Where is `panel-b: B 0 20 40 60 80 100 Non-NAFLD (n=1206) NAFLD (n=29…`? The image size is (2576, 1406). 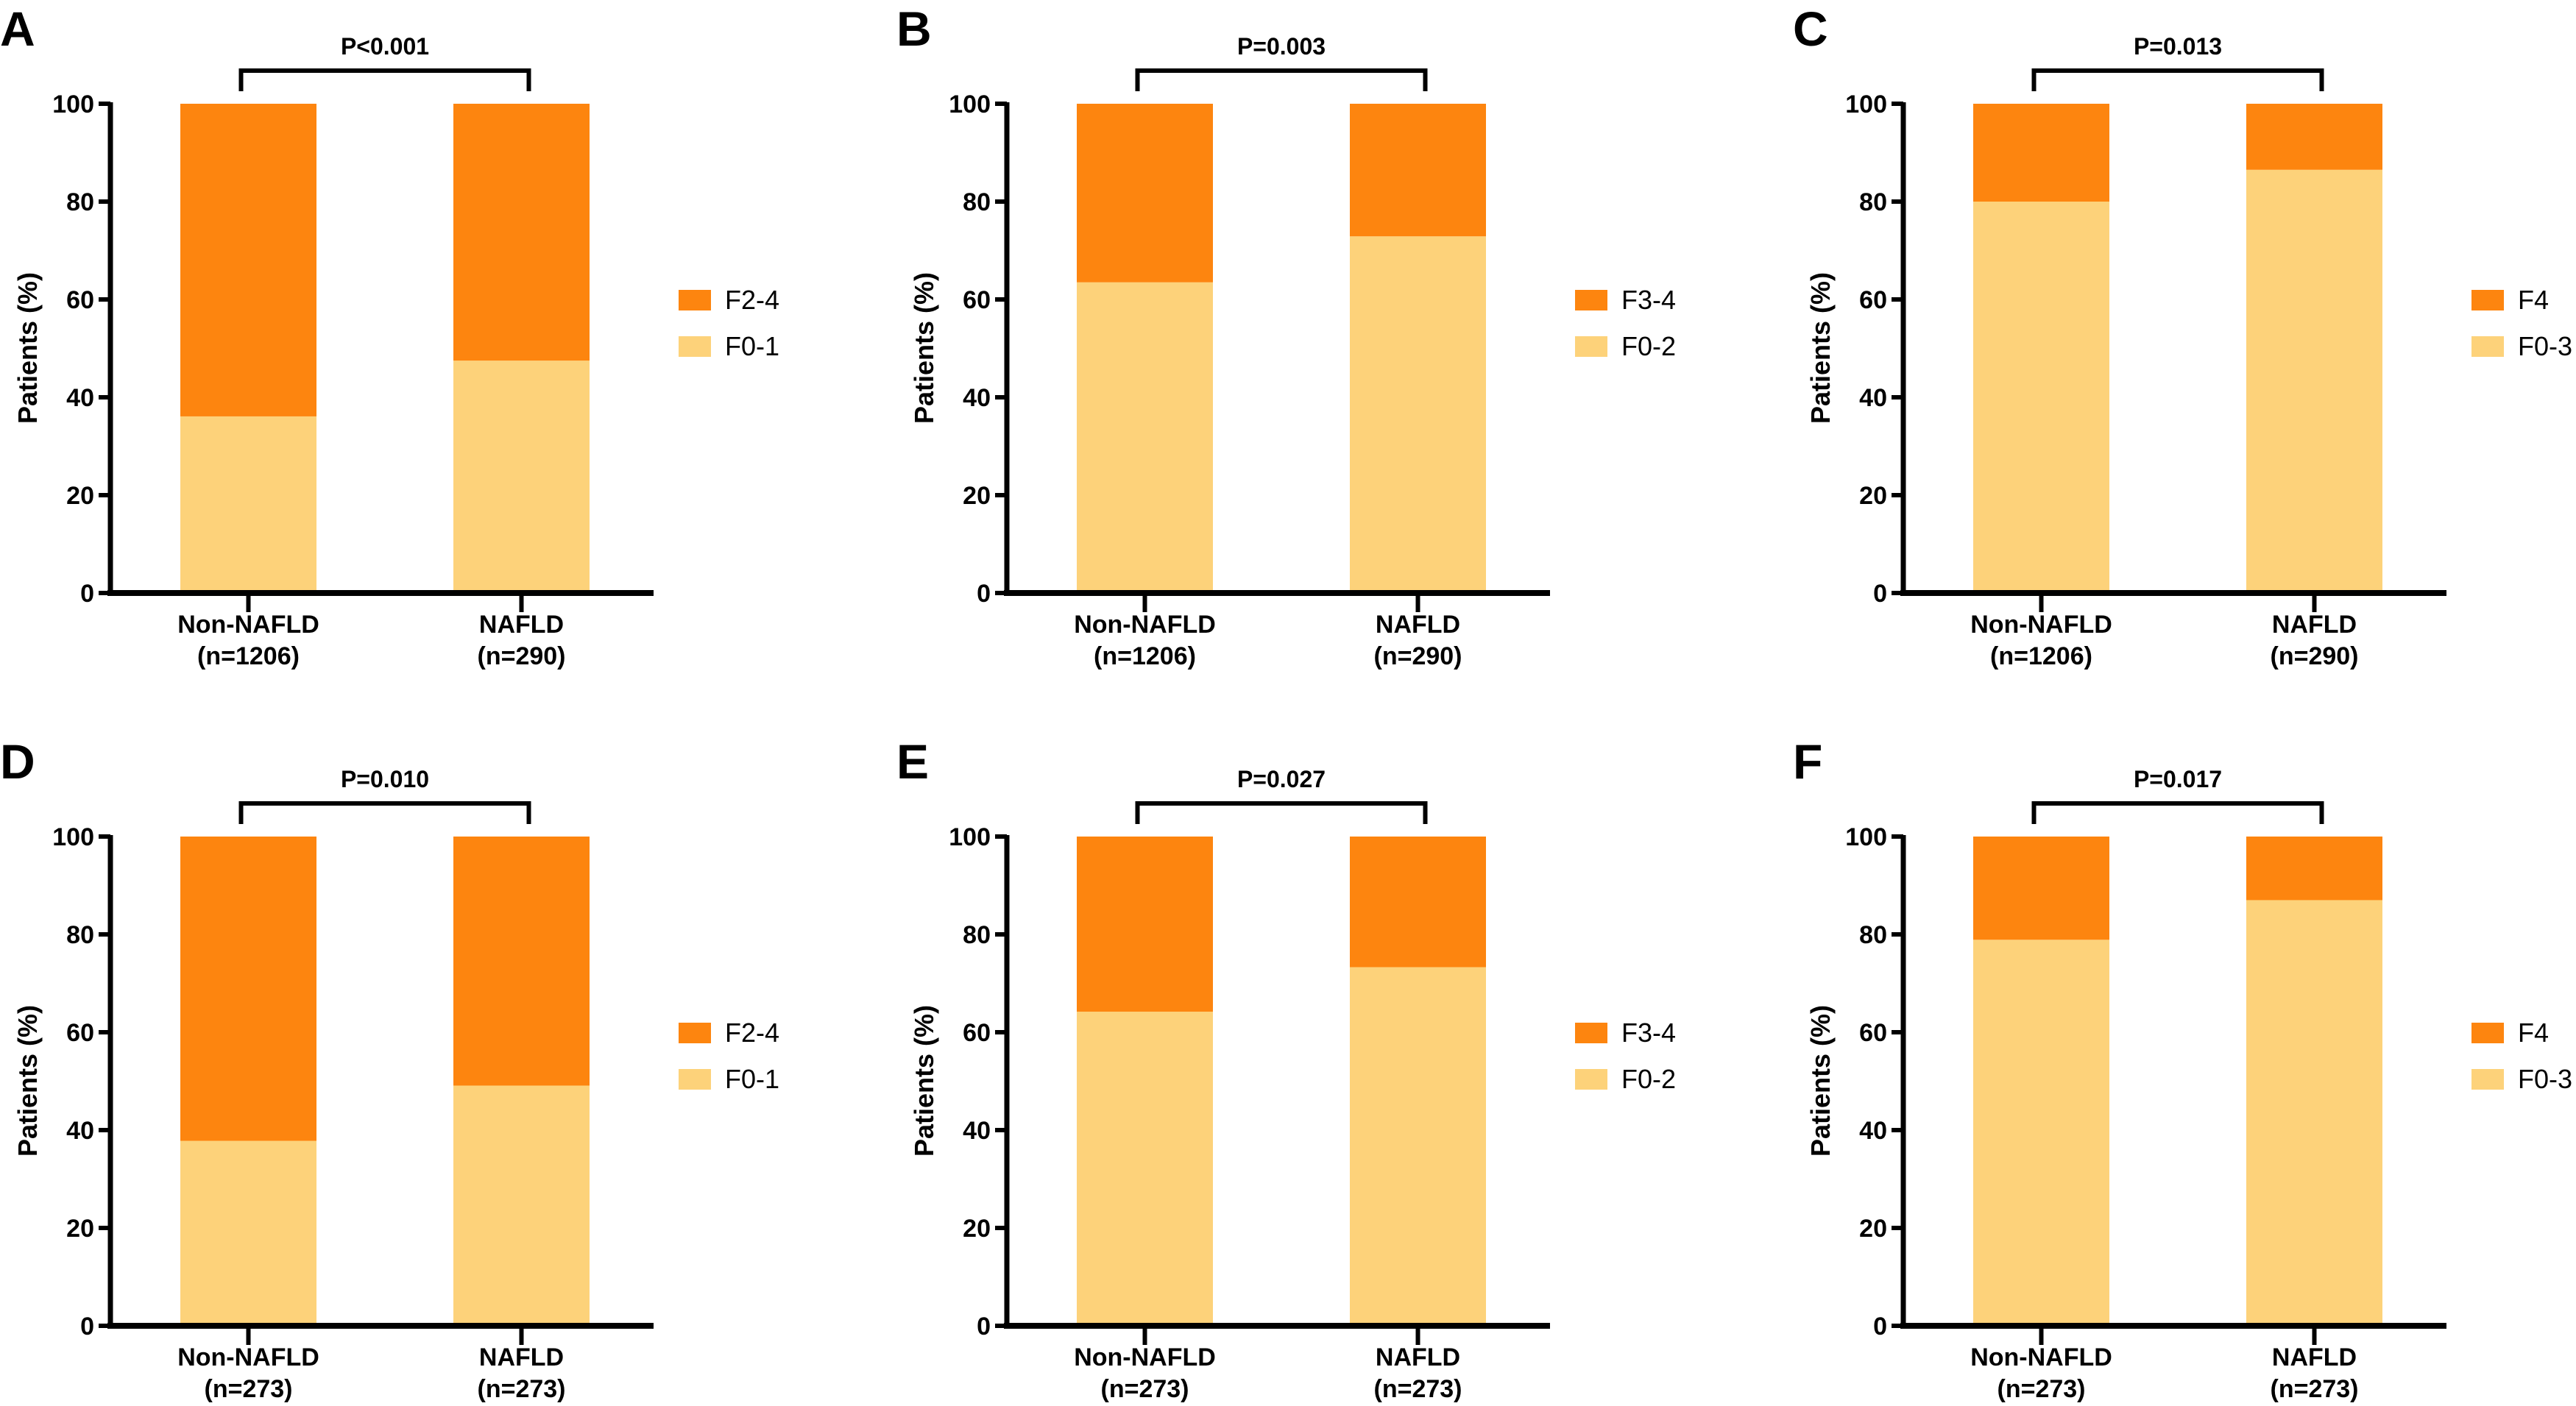 panel-b: B 0 20 40 60 80 100 Non-NAFLD (n=1206) NAFLD (n=29… is located at coordinates (1286, 335).